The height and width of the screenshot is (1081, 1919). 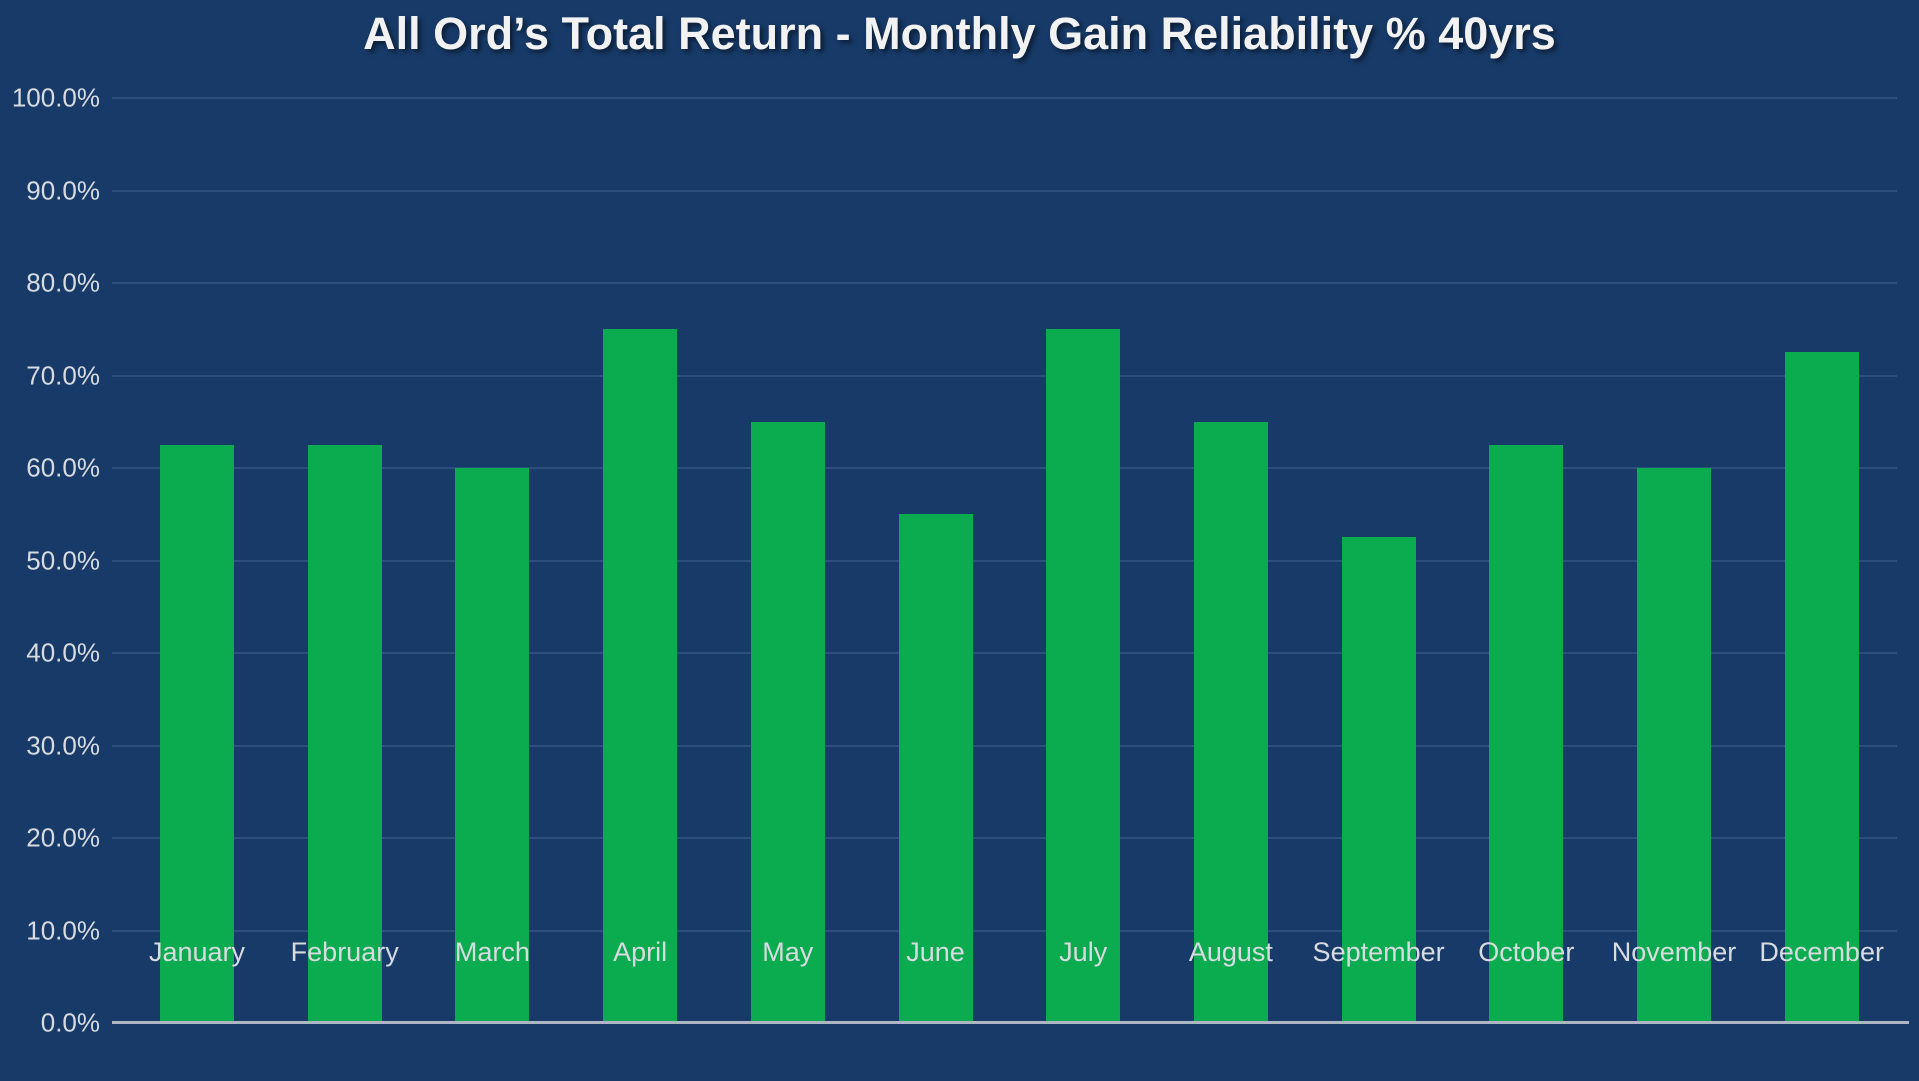 I want to click on bar-october, so click(x=1526, y=733).